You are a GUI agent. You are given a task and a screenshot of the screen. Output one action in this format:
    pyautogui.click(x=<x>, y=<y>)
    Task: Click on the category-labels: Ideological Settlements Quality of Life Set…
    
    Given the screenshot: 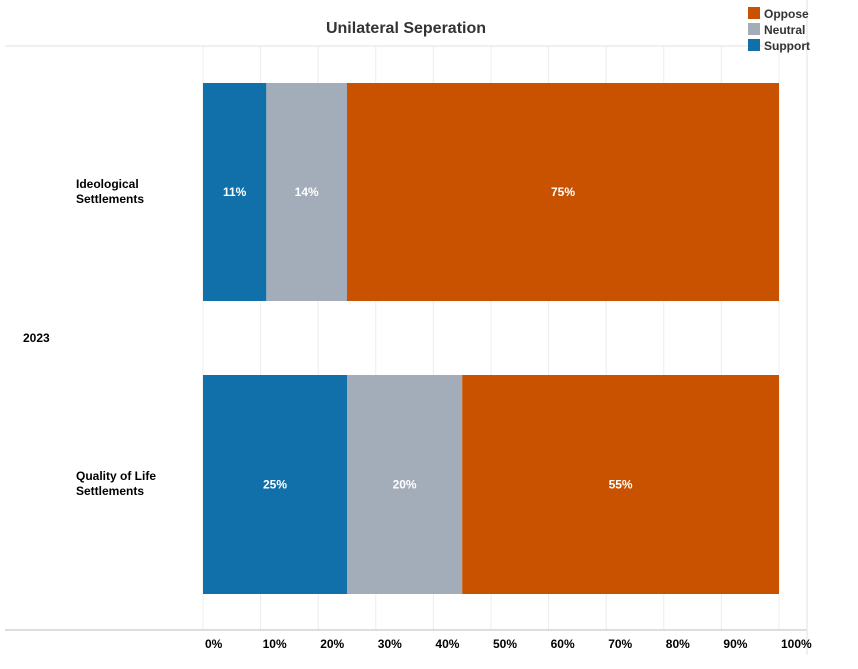 What is the action you would take?
    pyautogui.click(x=116, y=337)
    